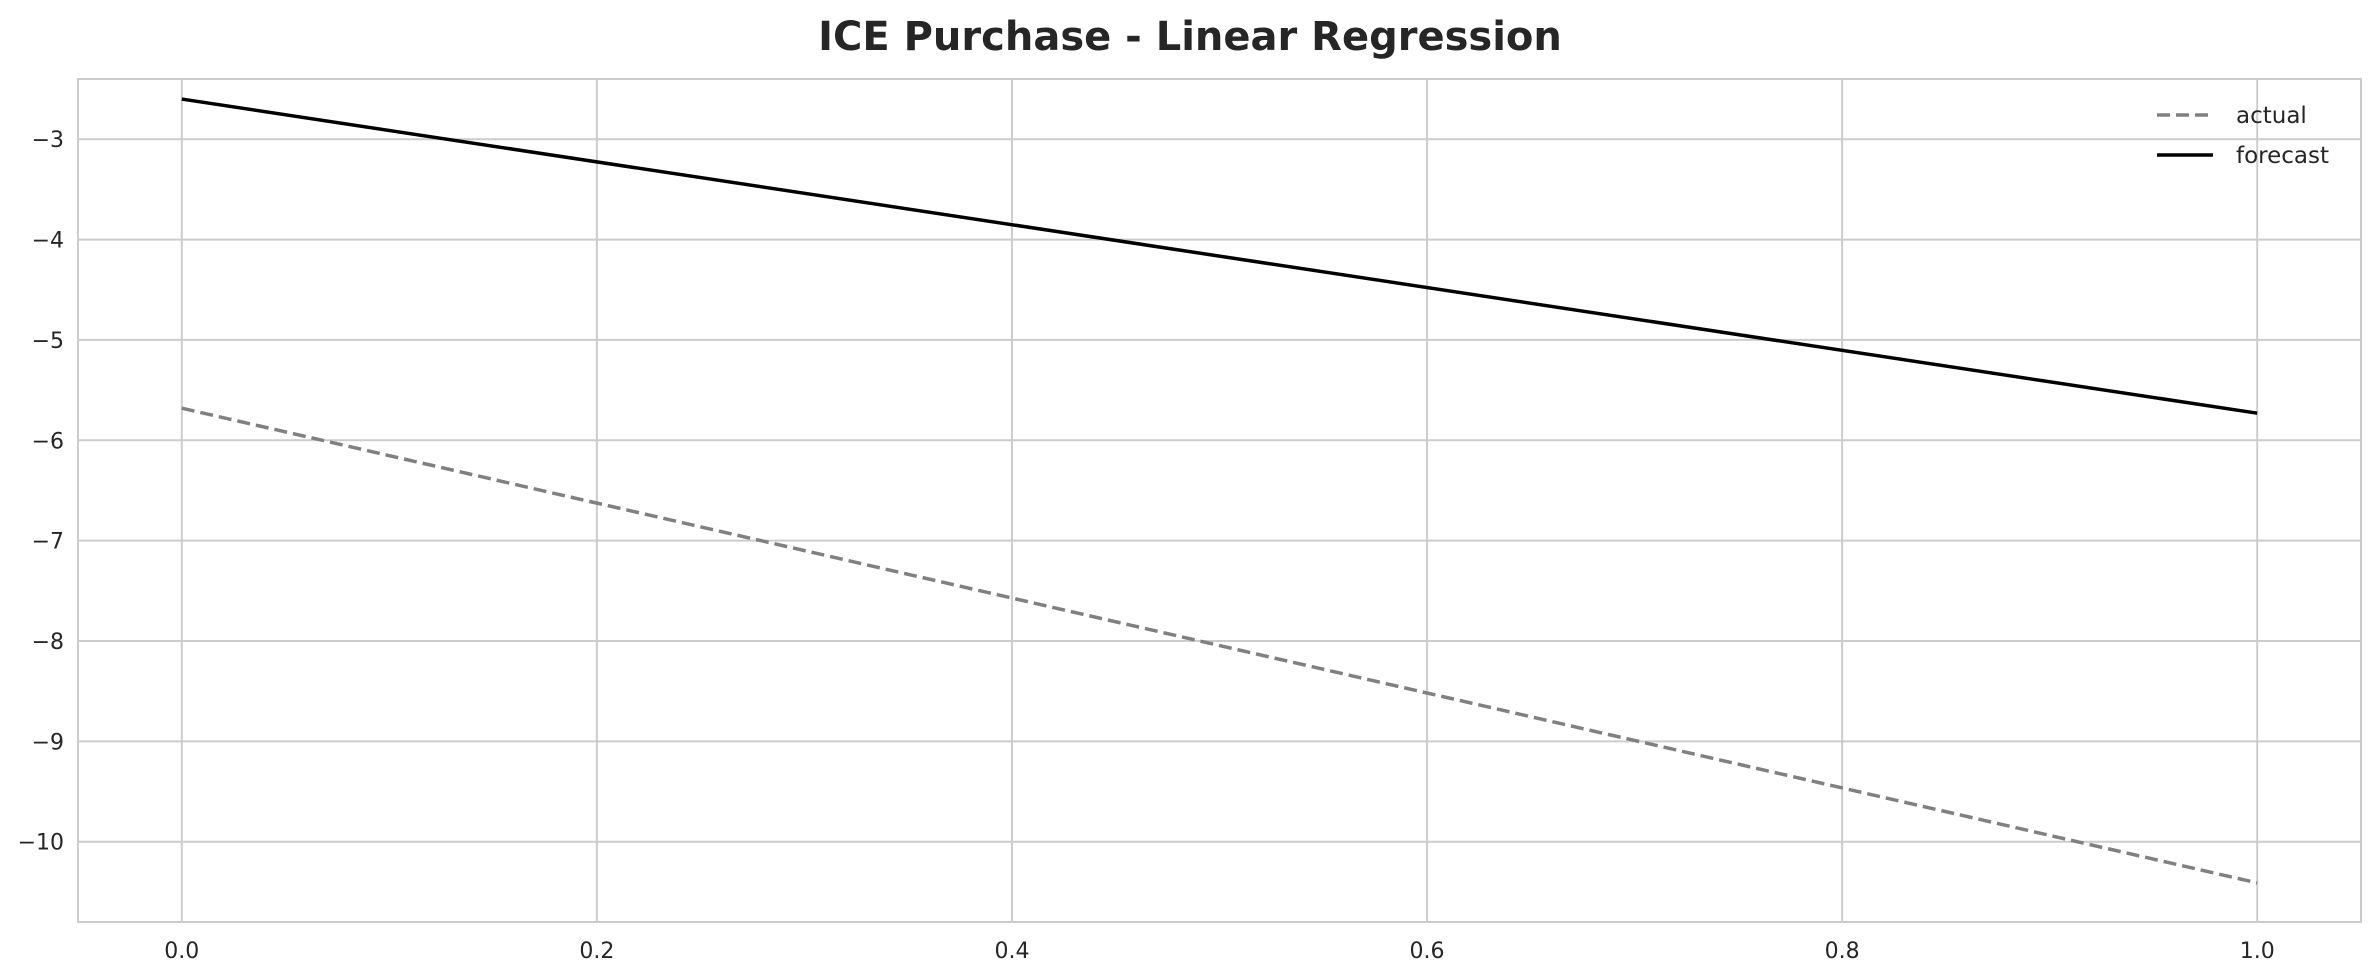 The height and width of the screenshot is (979, 2379). I want to click on y-tick-label: −10, so click(41, 843).